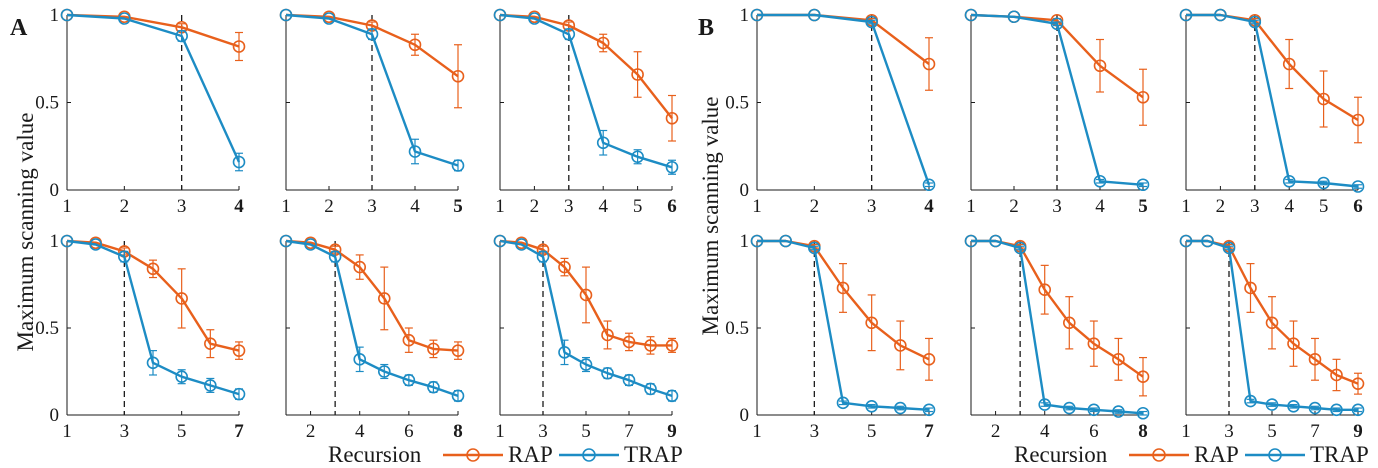 The height and width of the screenshot is (468, 1378). What do you see at coordinates (1315, 431) in the screenshot?
I see `x-tick-label: 7` at bounding box center [1315, 431].